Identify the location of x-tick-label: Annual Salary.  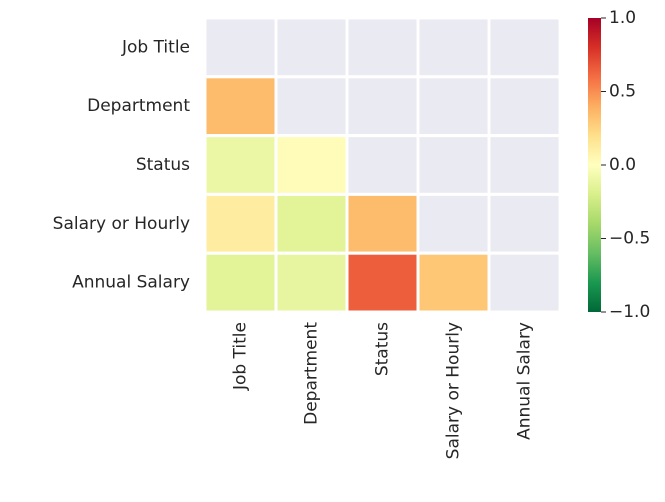
(525, 381).